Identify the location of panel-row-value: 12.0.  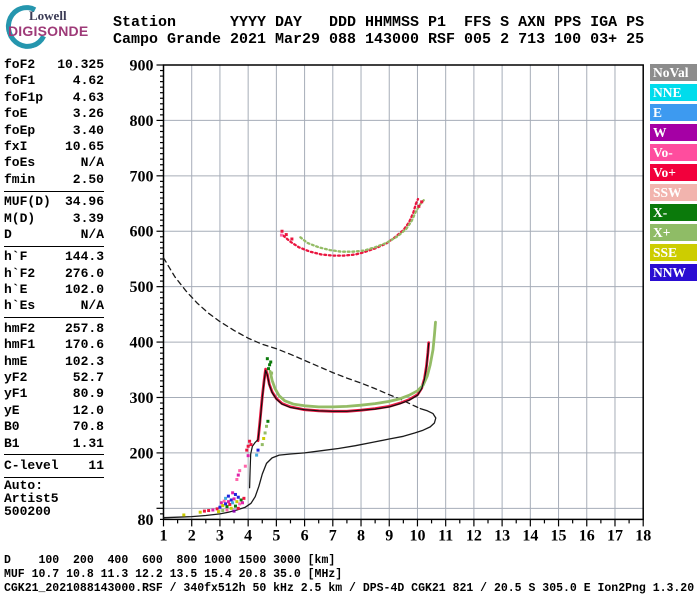
(88, 410).